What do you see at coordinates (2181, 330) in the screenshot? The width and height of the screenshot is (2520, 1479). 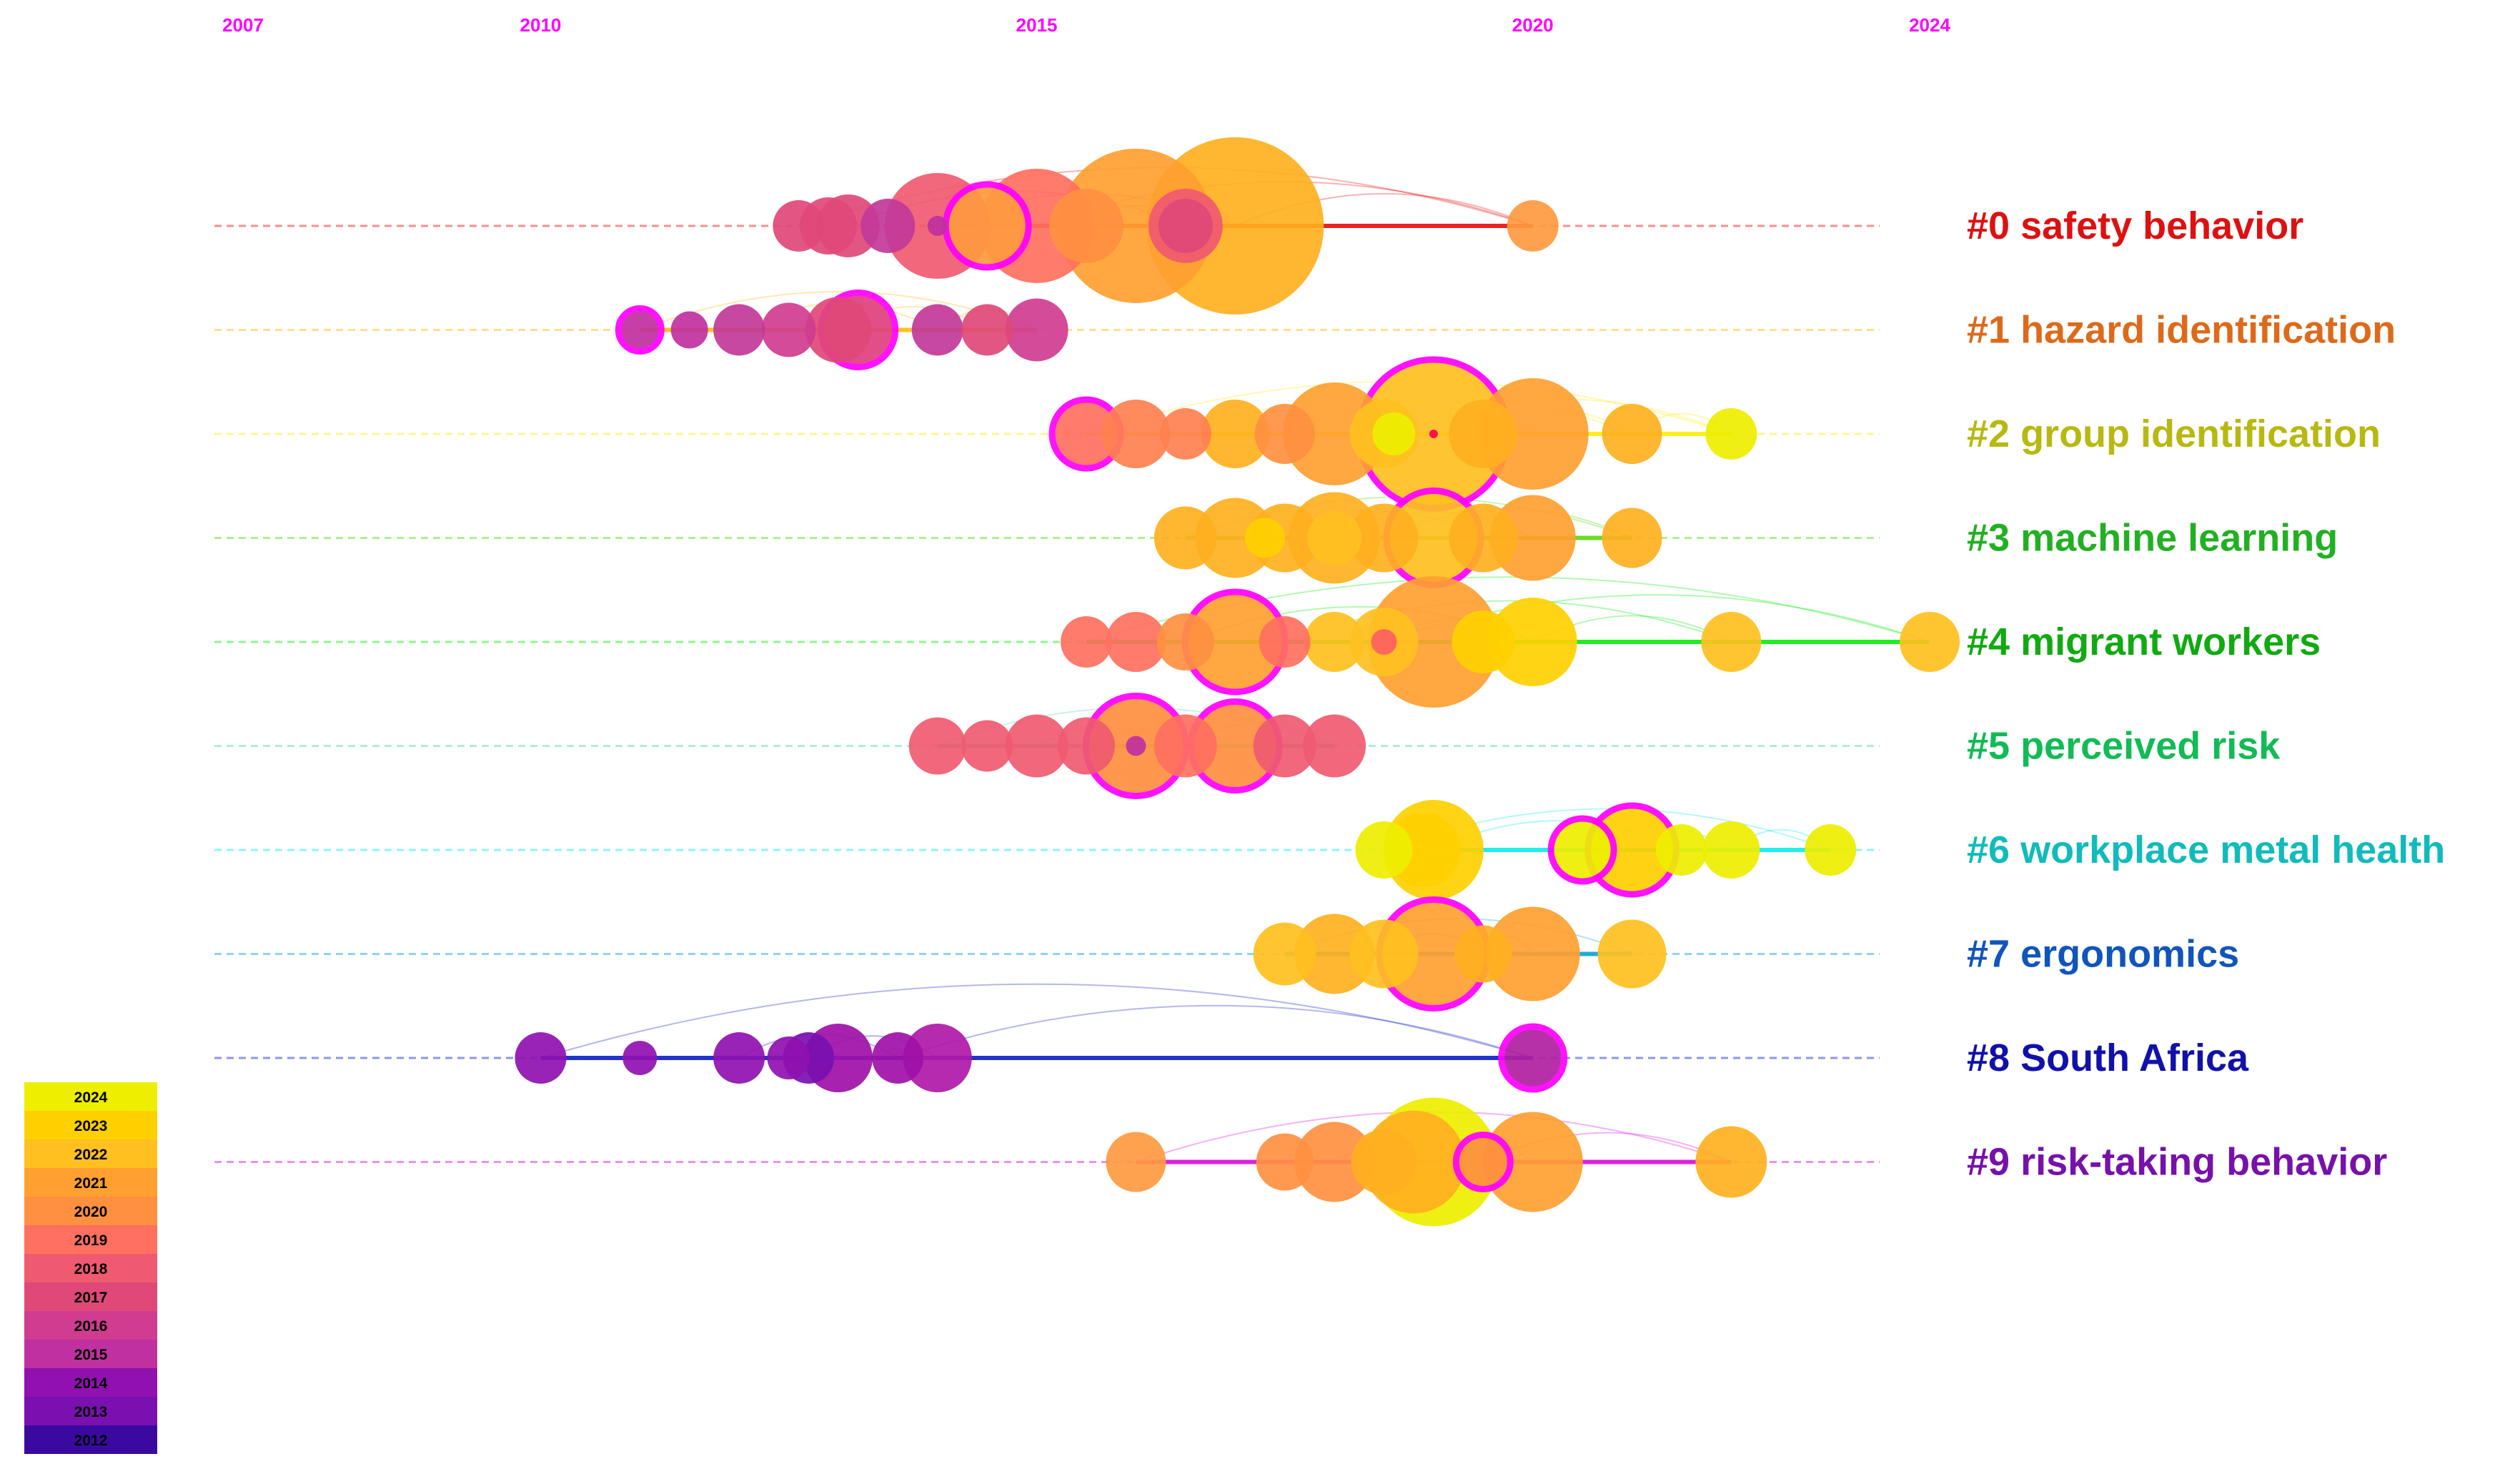 I see `cluster-1-label: #1 hazard identification` at bounding box center [2181, 330].